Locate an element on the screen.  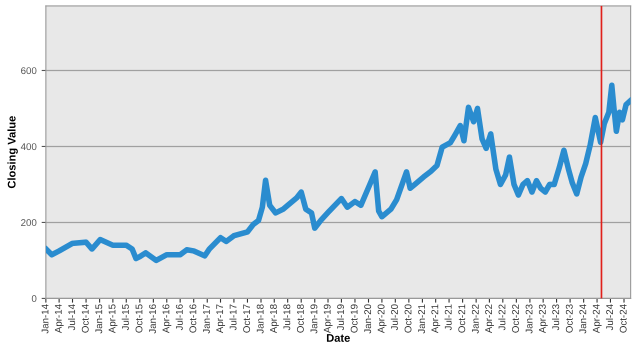
x-tick-label: Jan-21 is located at coordinates (422, 319).